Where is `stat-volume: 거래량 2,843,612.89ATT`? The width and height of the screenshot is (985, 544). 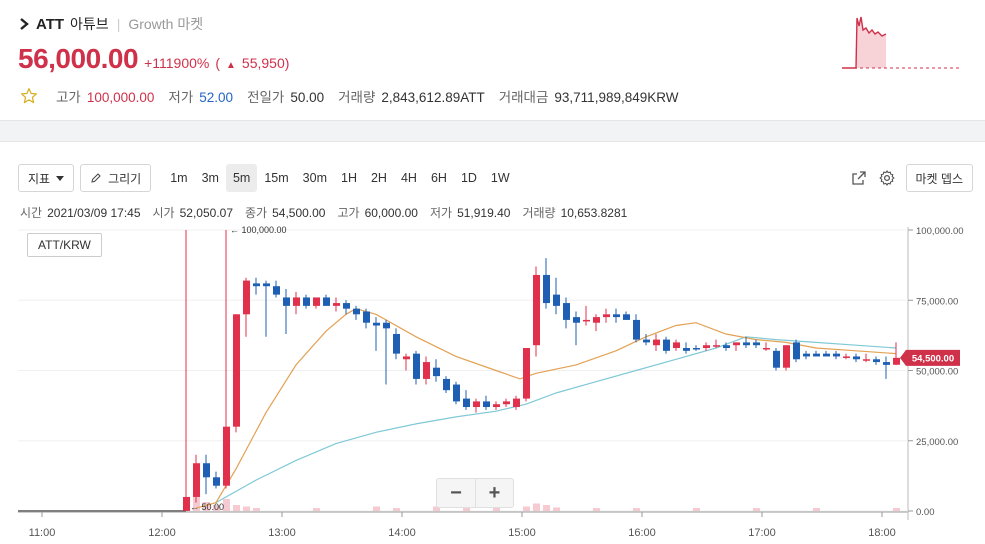
stat-volume: 거래량 2,843,612.89ATT is located at coordinates (411, 96).